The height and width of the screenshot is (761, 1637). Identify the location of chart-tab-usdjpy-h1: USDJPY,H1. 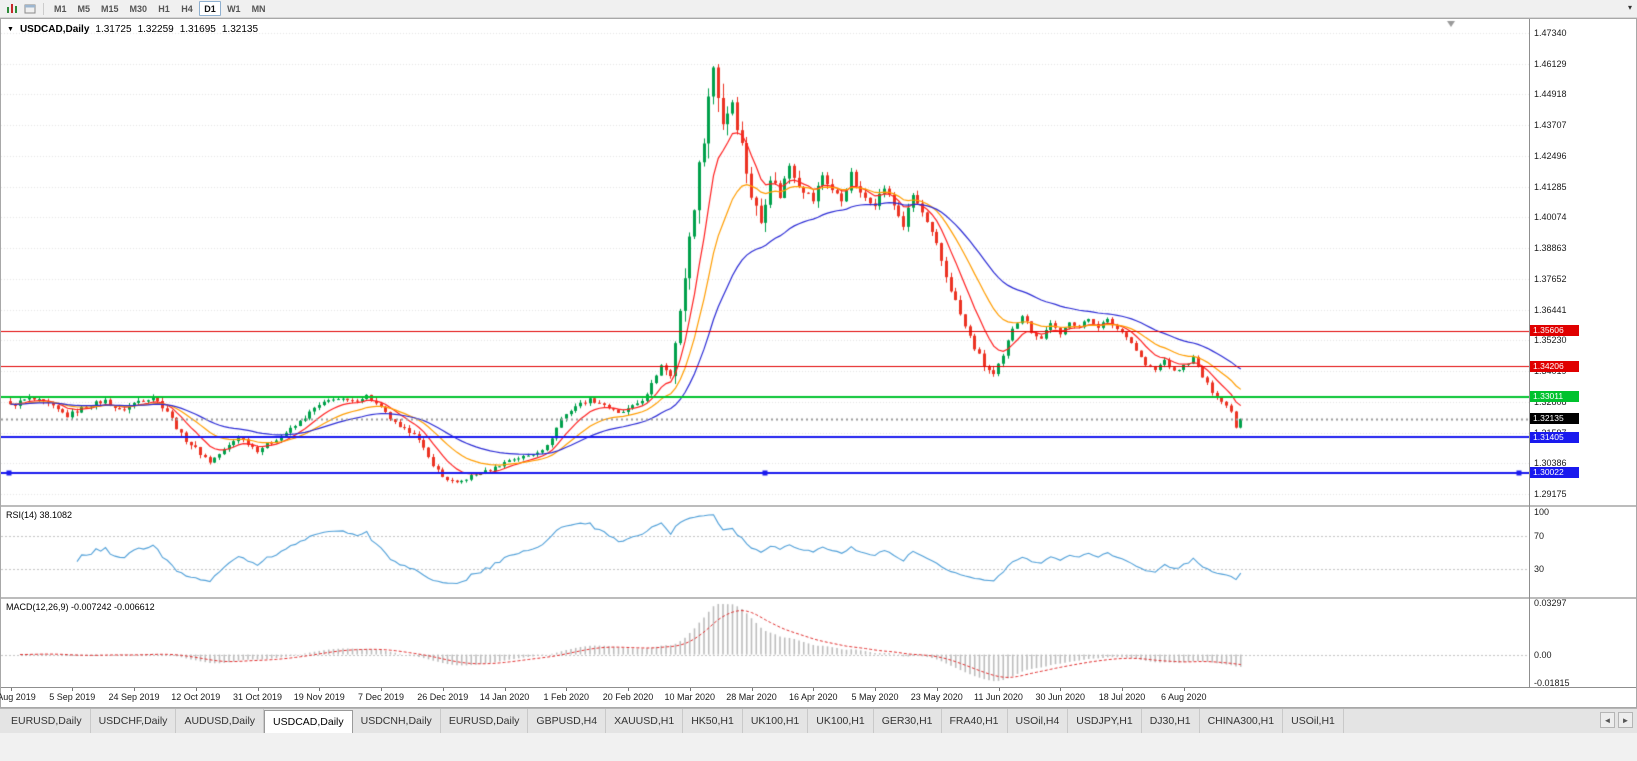
(1105, 721).